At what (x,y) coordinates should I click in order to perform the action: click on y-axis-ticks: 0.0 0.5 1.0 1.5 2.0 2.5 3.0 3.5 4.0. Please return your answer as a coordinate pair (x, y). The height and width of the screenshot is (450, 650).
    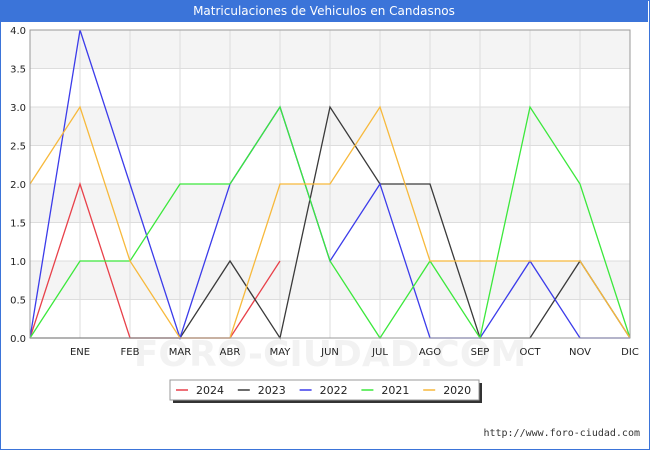
    Looking at the image, I should click on (18, 185).